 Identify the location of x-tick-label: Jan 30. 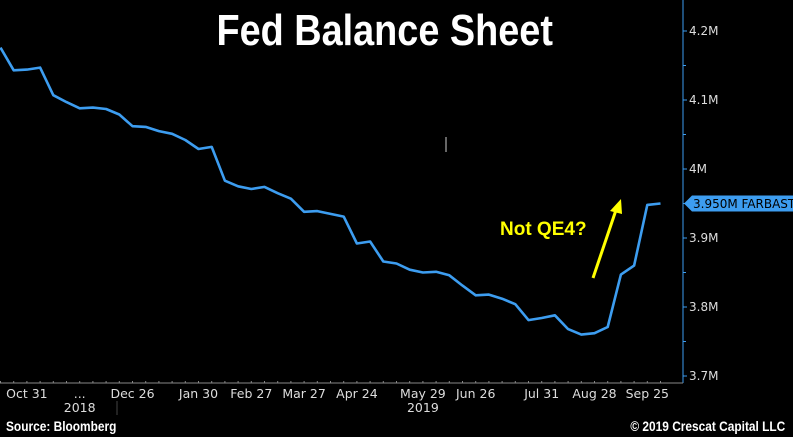
(198, 393).